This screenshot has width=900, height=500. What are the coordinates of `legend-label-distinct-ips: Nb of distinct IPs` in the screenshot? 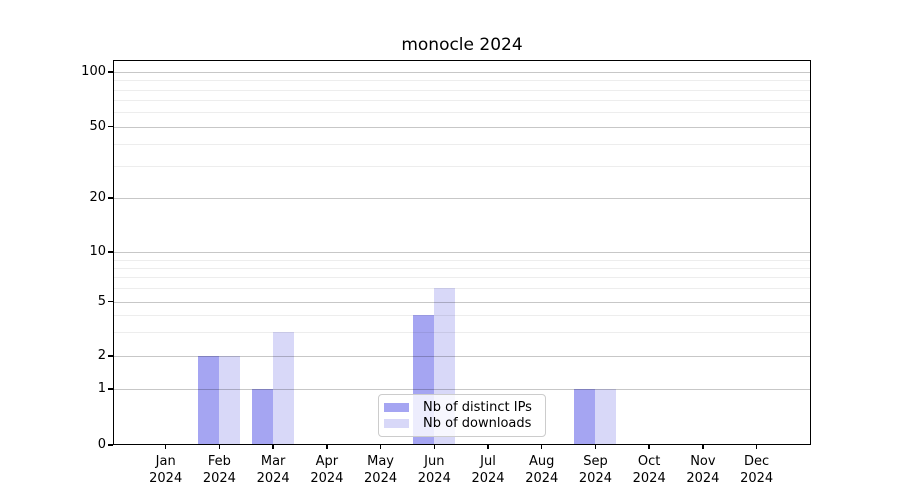 It's located at (477, 407).